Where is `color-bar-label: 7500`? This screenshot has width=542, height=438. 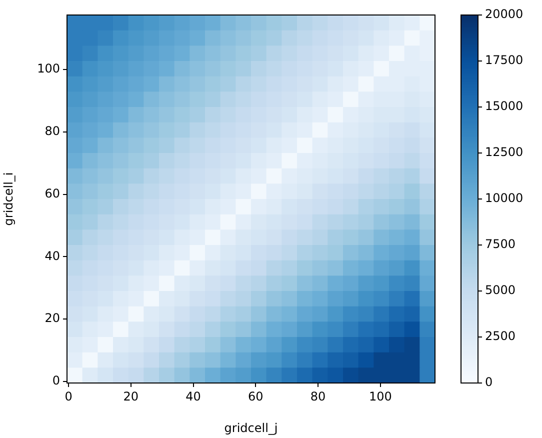
color-bar-label: 7500 is located at coordinates (500, 244).